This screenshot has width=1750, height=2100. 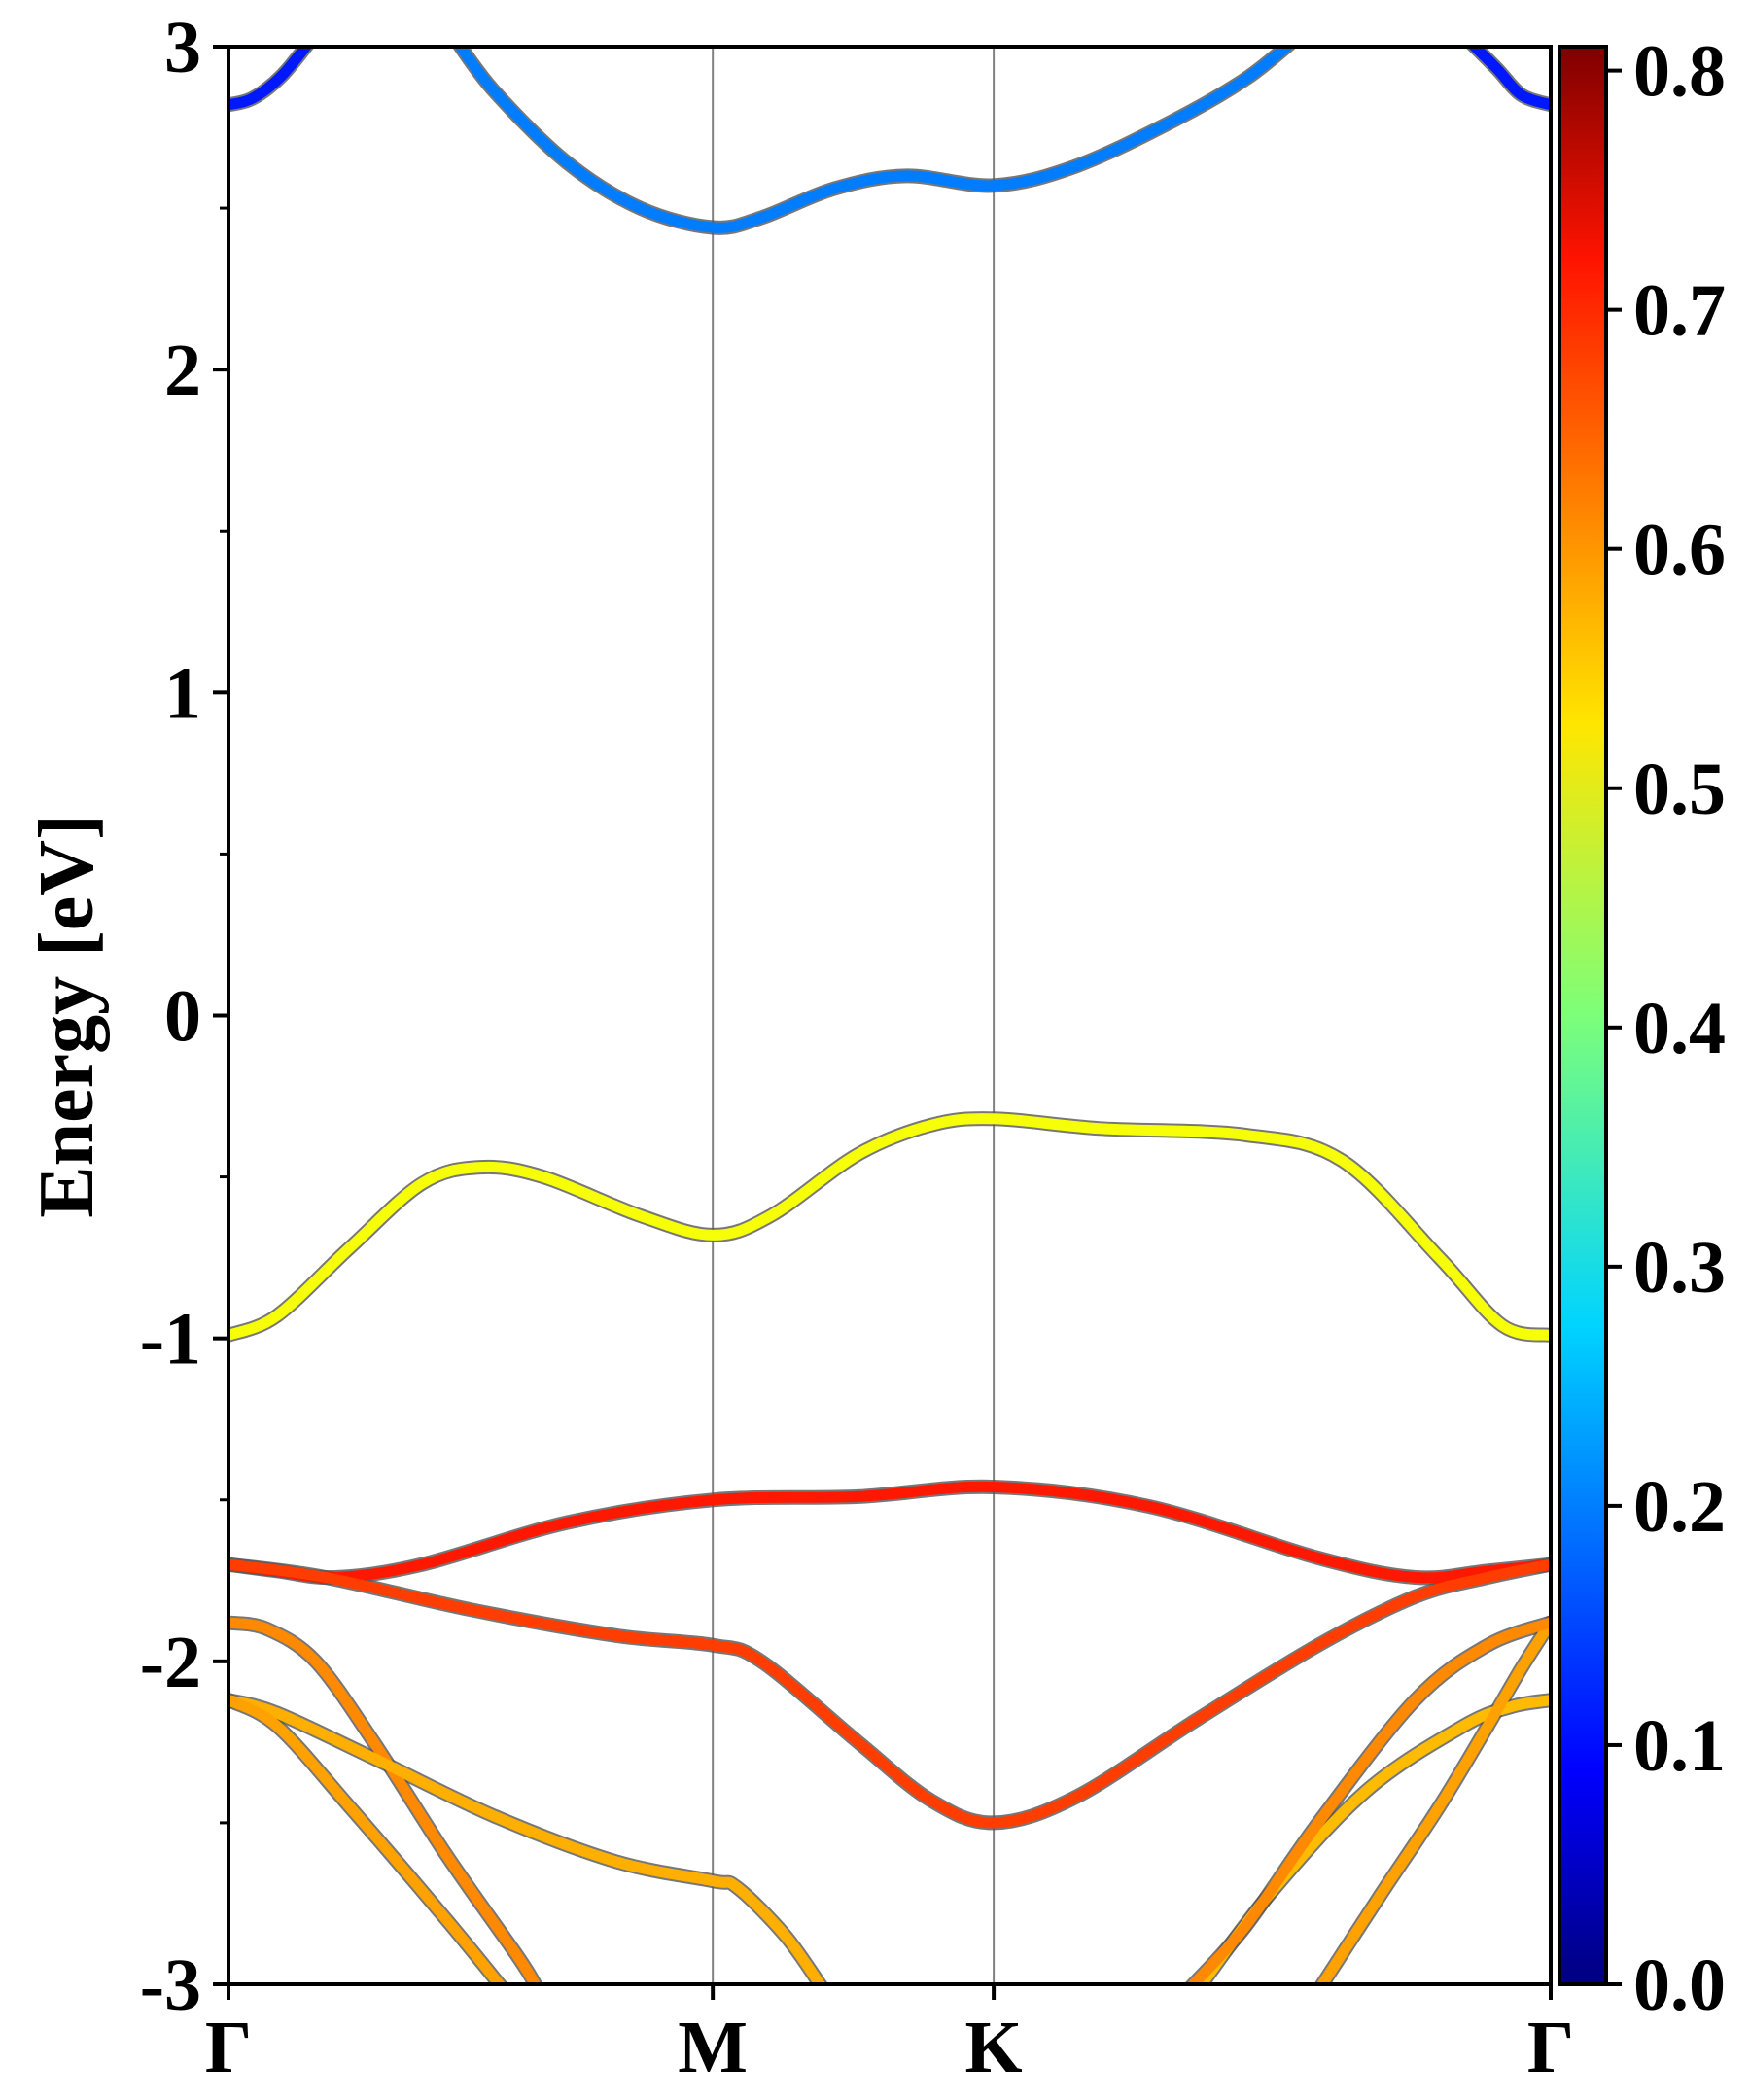 What do you see at coordinates (994, 2047) in the screenshot?
I see `x-tick-label: K` at bounding box center [994, 2047].